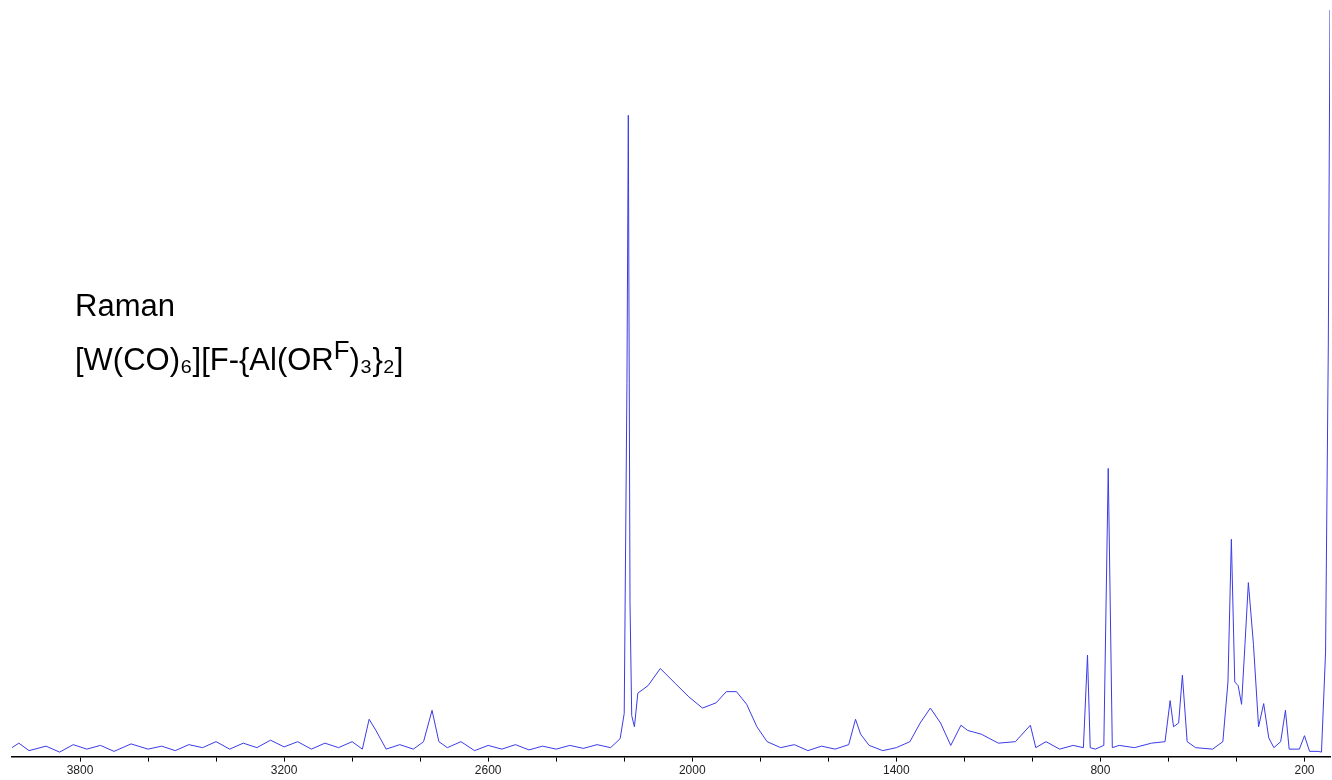  Describe the element at coordinates (488, 770) in the screenshot. I see `x-tick-label: 2600` at that location.